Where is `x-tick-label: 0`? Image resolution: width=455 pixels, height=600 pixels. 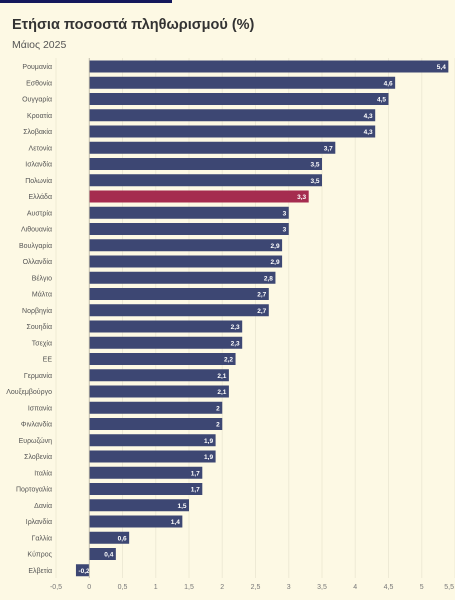 x-tick-label: 0 is located at coordinates (89, 587).